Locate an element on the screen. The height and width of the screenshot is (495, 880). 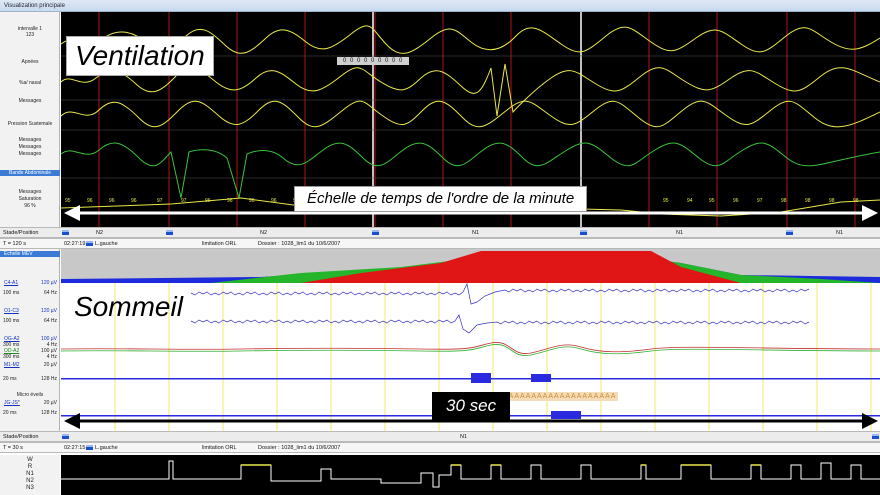
bottom-stage-bar: Stade/Position N1 is located at coordinates (440, 436).